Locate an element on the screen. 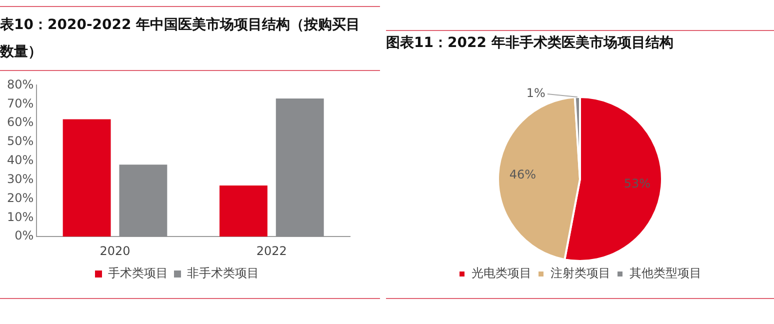 This screenshot has height=324, width=774. y-tick-label: 10% is located at coordinates (20, 217).